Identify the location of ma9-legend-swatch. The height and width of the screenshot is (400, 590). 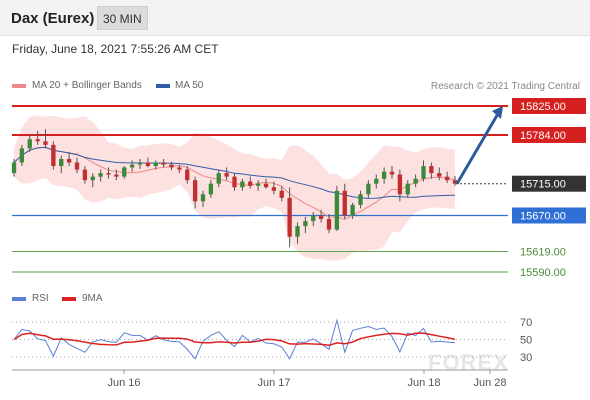
(69, 299).